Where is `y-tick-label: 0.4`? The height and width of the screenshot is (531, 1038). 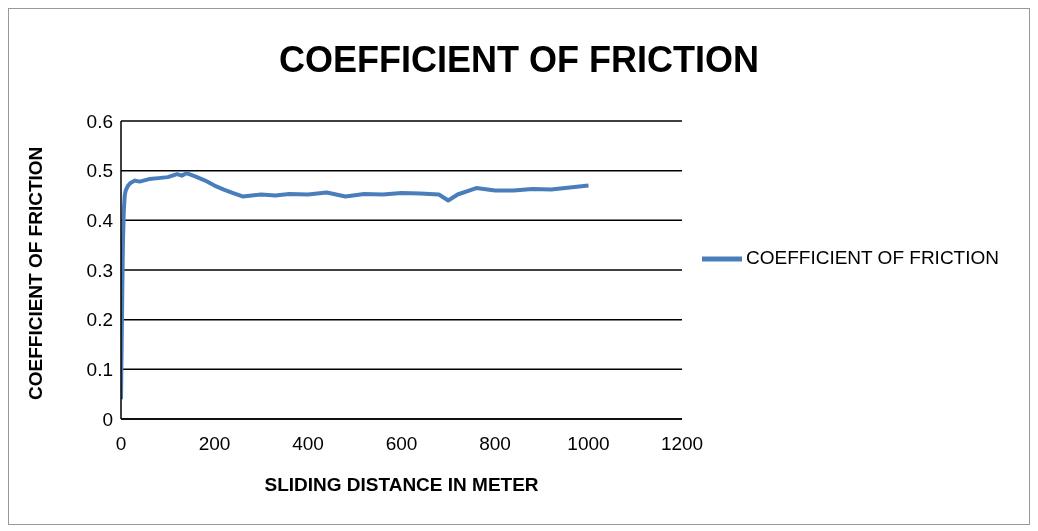 y-tick-label: 0.4 is located at coordinates (100, 221).